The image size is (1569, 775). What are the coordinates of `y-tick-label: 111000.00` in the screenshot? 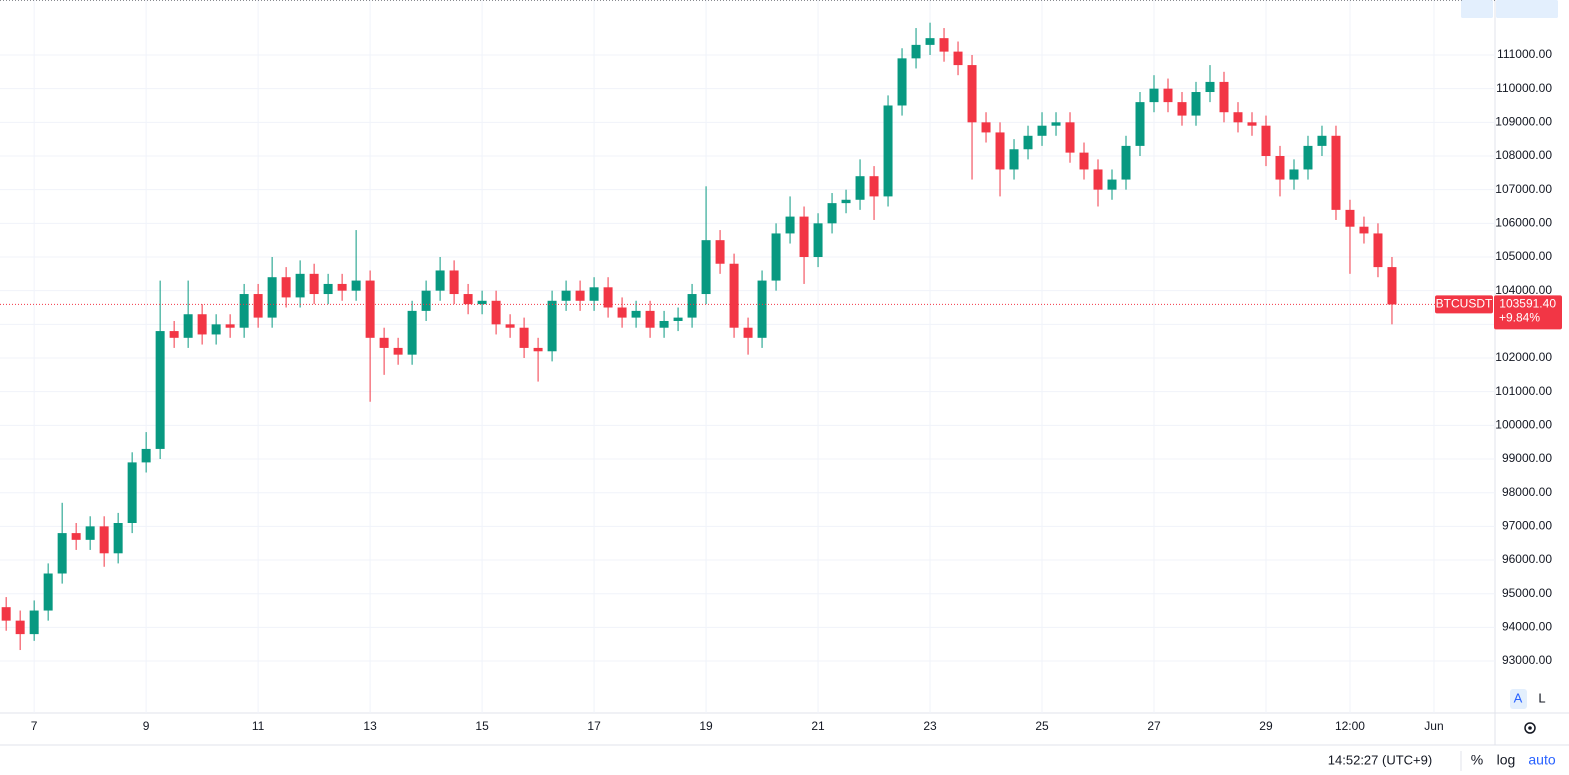 It's located at (1524, 54).